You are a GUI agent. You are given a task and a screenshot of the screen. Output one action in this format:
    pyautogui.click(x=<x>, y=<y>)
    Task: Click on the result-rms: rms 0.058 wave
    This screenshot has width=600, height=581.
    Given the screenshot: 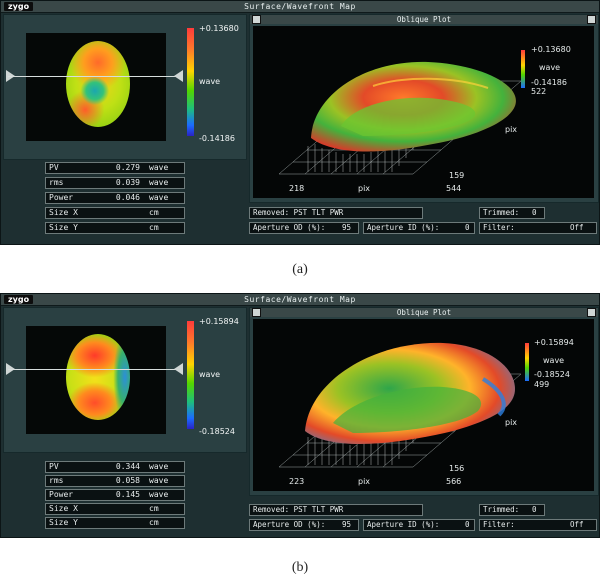 What is the action you would take?
    pyautogui.click(x=115, y=481)
    